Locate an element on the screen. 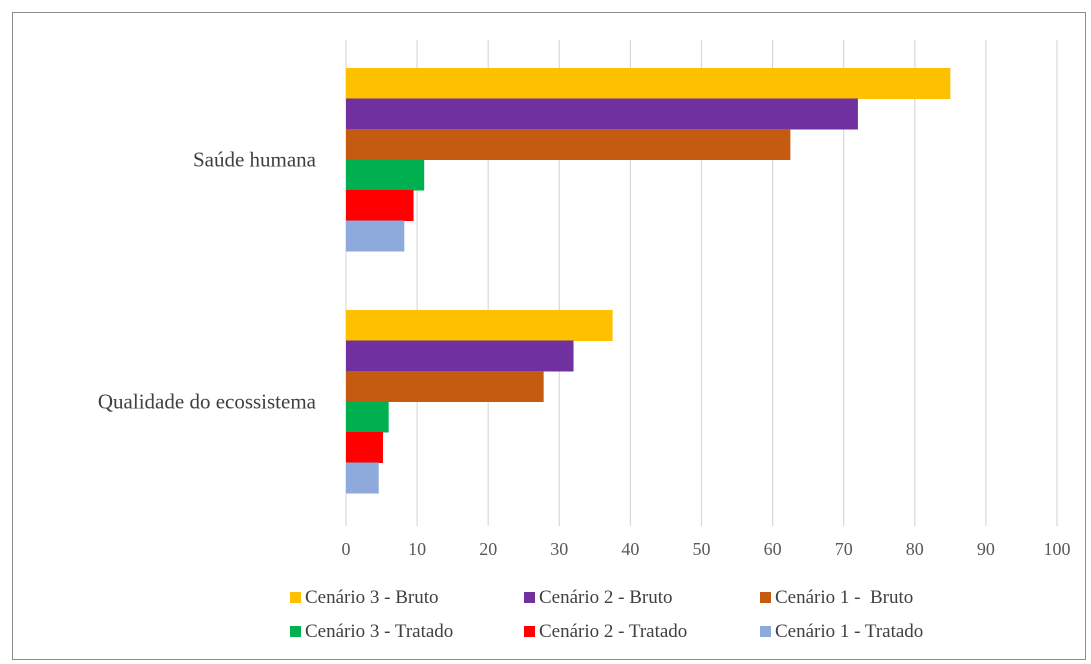 Image resolution: width=1091 pixels, height=664 pixels. legend-item: Cenário 3 - Tratado is located at coordinates (371, 631).